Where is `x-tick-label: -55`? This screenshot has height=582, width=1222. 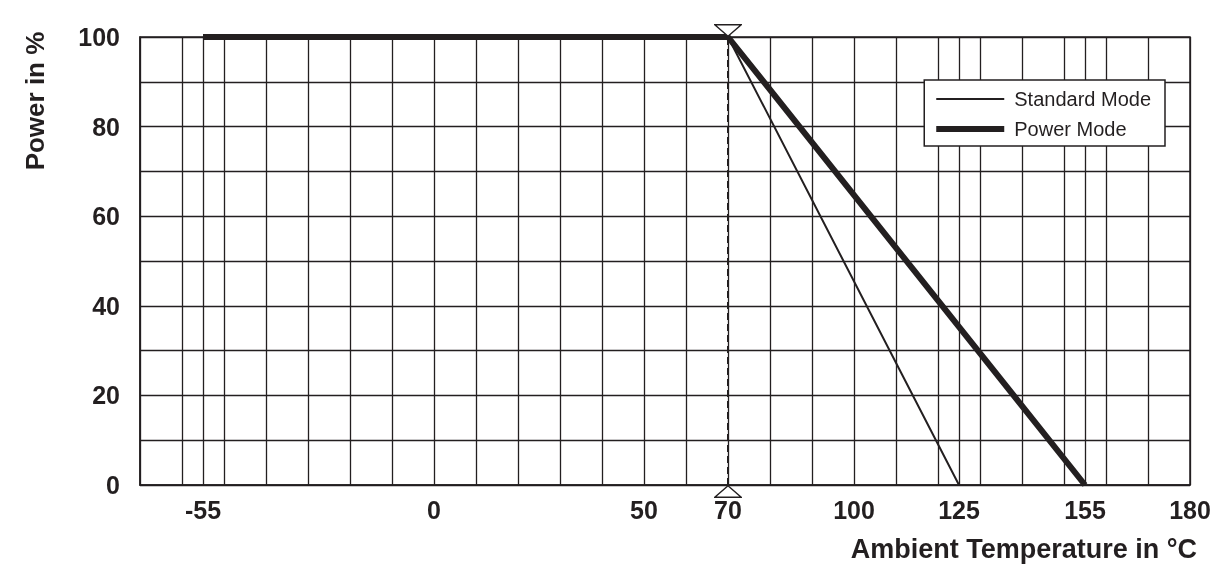 x-tick-label: -55 is located at coordinates (203, 509).